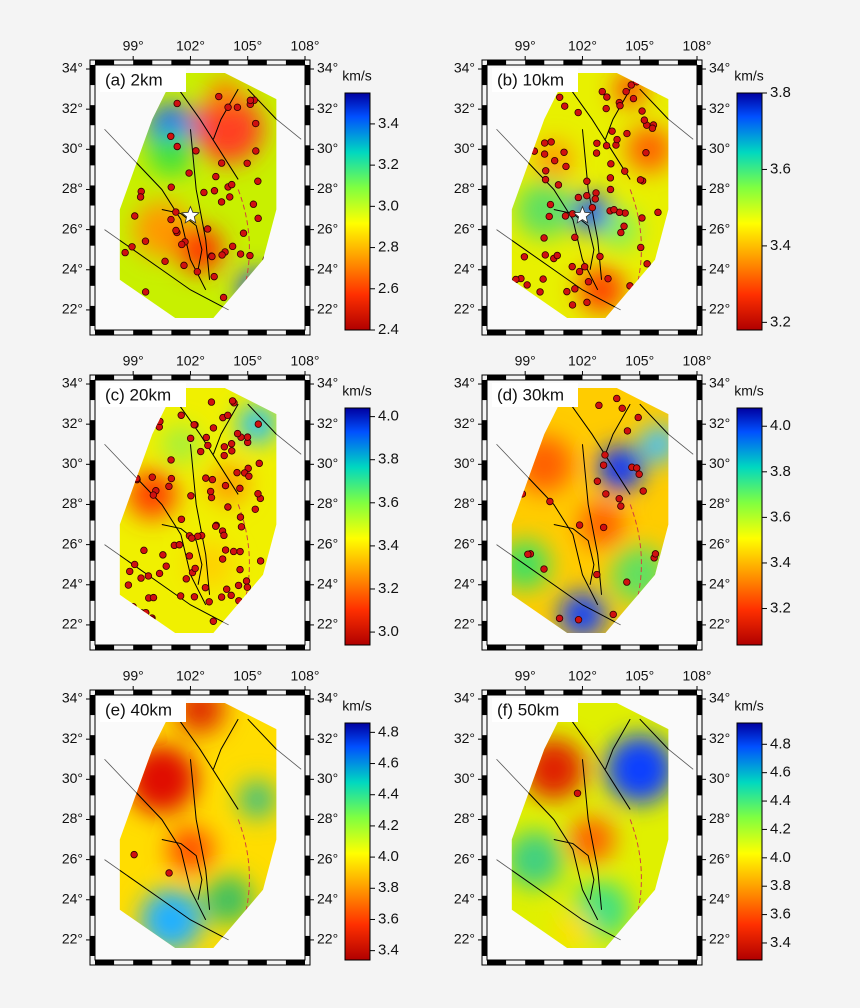  Describe the element at coordinates (138, 709) in the screenshot. I see `panel-label: (e) 40km` at that location.